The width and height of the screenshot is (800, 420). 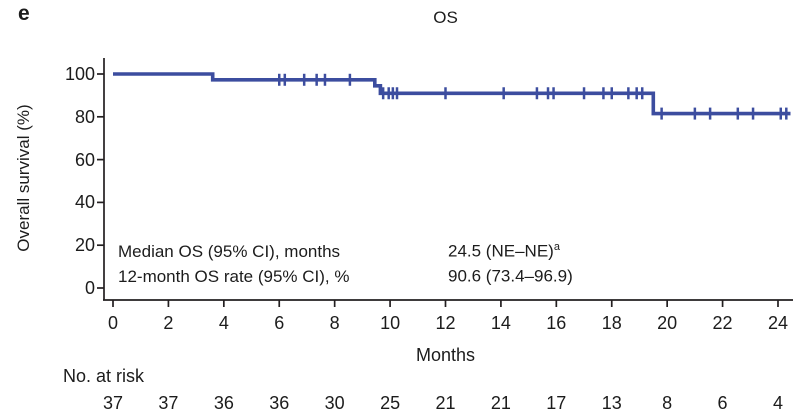 What do you see at coordinates (611, 403) in the screenshot?
I see `risk-count: 13` at bounding box center [611, 403].